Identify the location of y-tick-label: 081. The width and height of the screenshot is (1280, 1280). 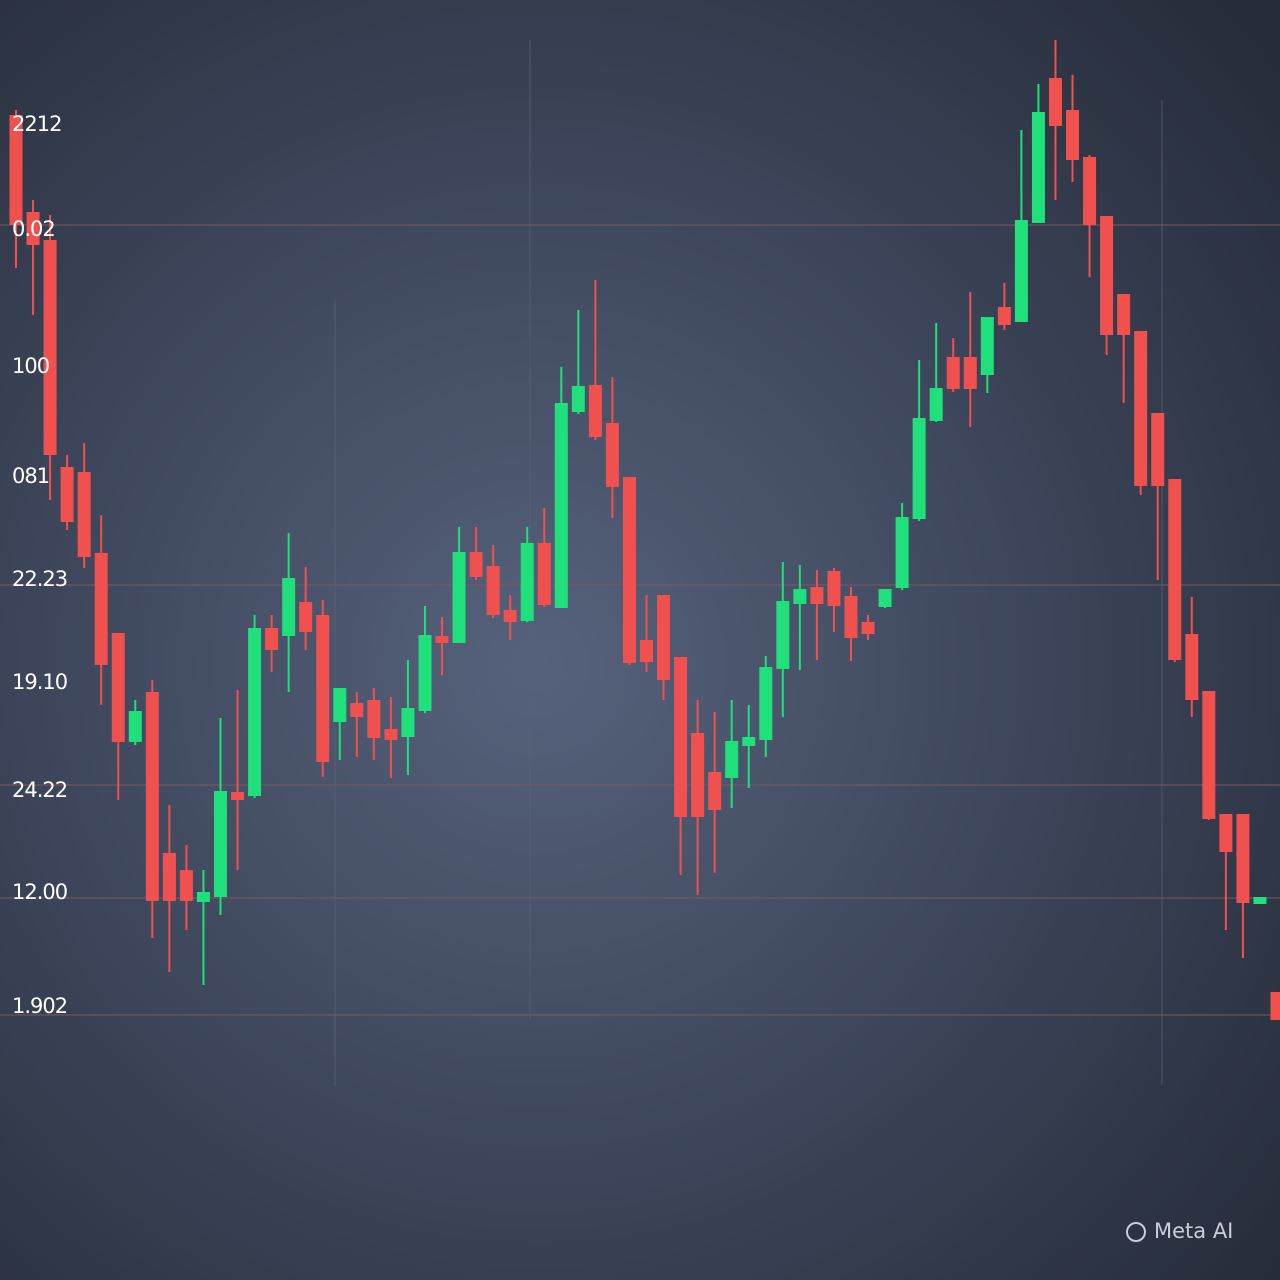
(30, 476).